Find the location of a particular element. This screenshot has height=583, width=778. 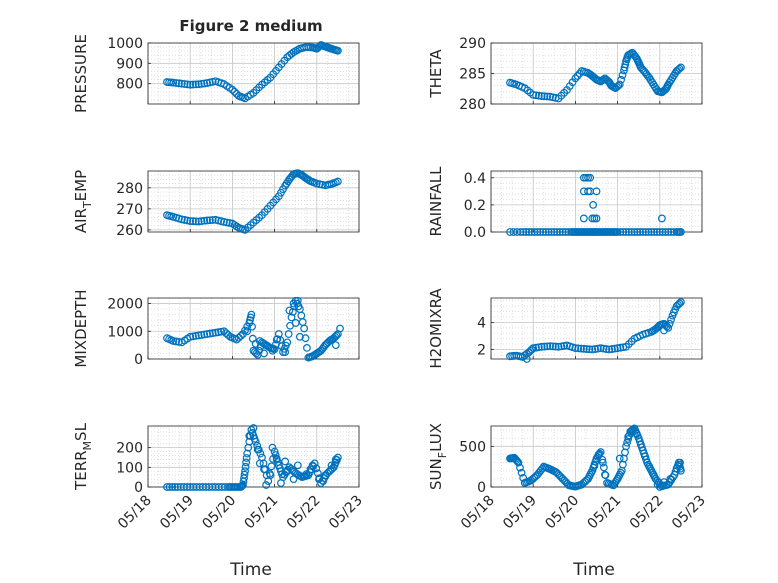

x-tick-label: 05/21 is located at coordinates (262, 513).